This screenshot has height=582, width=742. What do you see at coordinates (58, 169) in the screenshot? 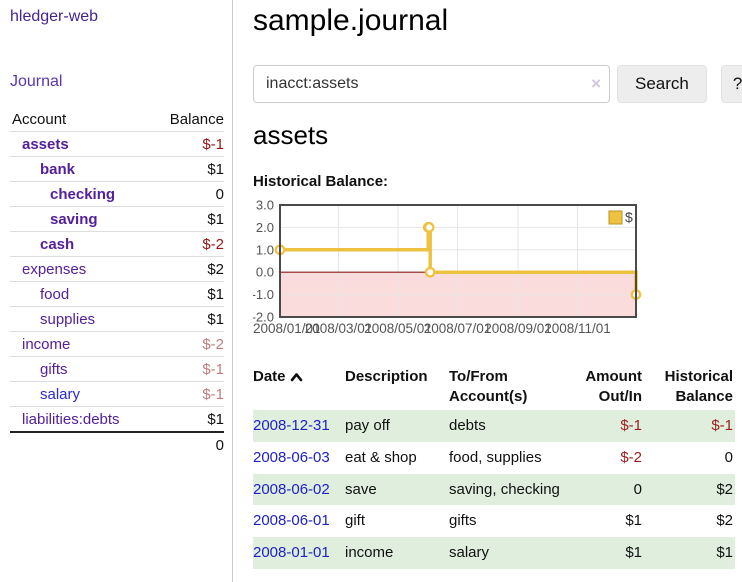
I see `account-link: bank` at bounding box center [58, 169].